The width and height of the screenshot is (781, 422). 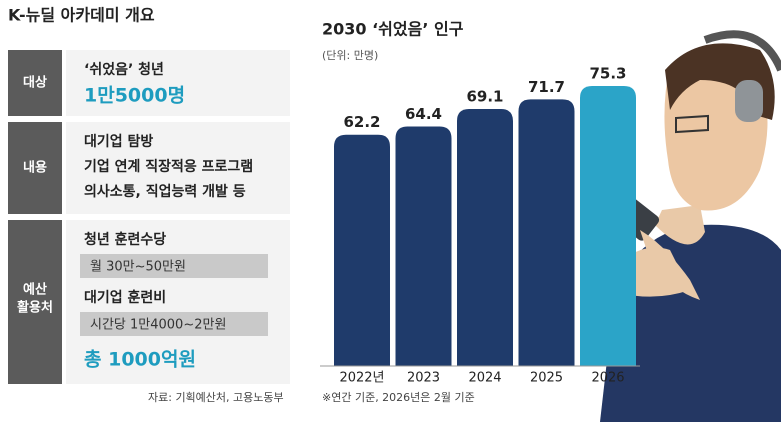 What do you see at coordinates (125, 297) in the screenshot?
I see `item-name: 대기업 훈련비` at bounding box center [125, 297].